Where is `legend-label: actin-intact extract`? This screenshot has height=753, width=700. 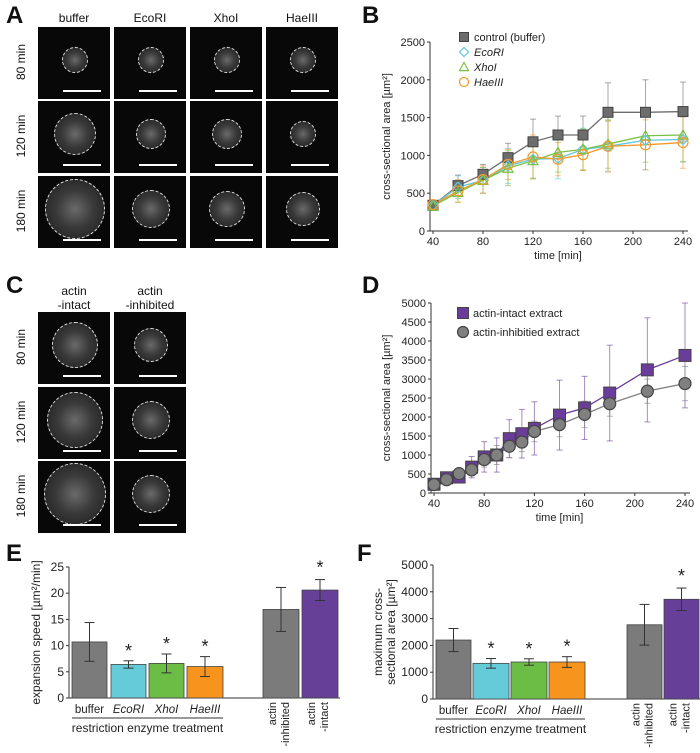 legend-label: actin-intact extract is located at coordinates (517, 314).